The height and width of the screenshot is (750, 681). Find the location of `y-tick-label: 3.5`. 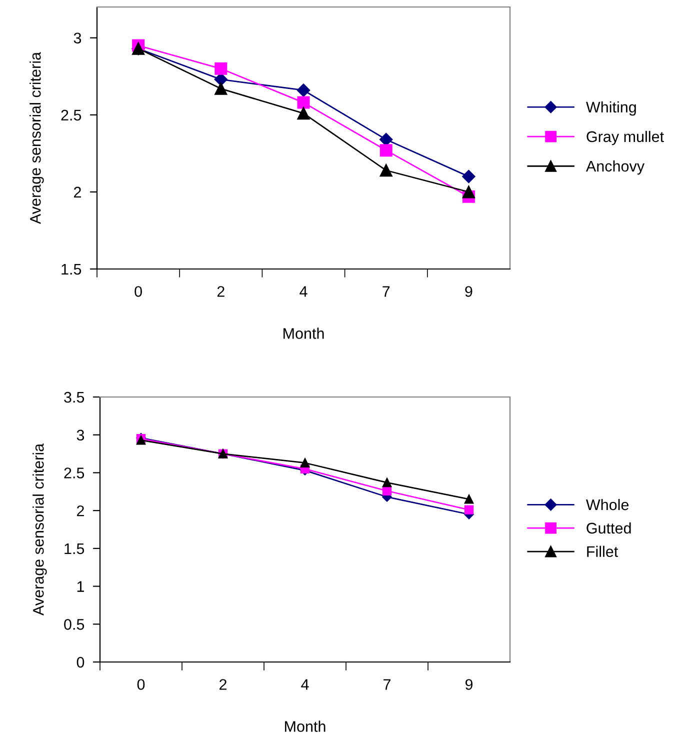

y-tick-label: 3.5 is located at coordinates (74, 397).